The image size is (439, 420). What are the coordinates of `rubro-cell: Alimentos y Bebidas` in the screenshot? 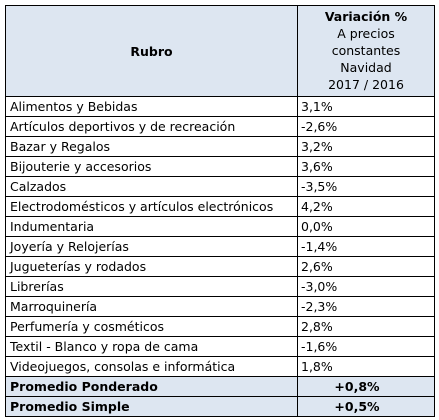 It's located at (151, 106).